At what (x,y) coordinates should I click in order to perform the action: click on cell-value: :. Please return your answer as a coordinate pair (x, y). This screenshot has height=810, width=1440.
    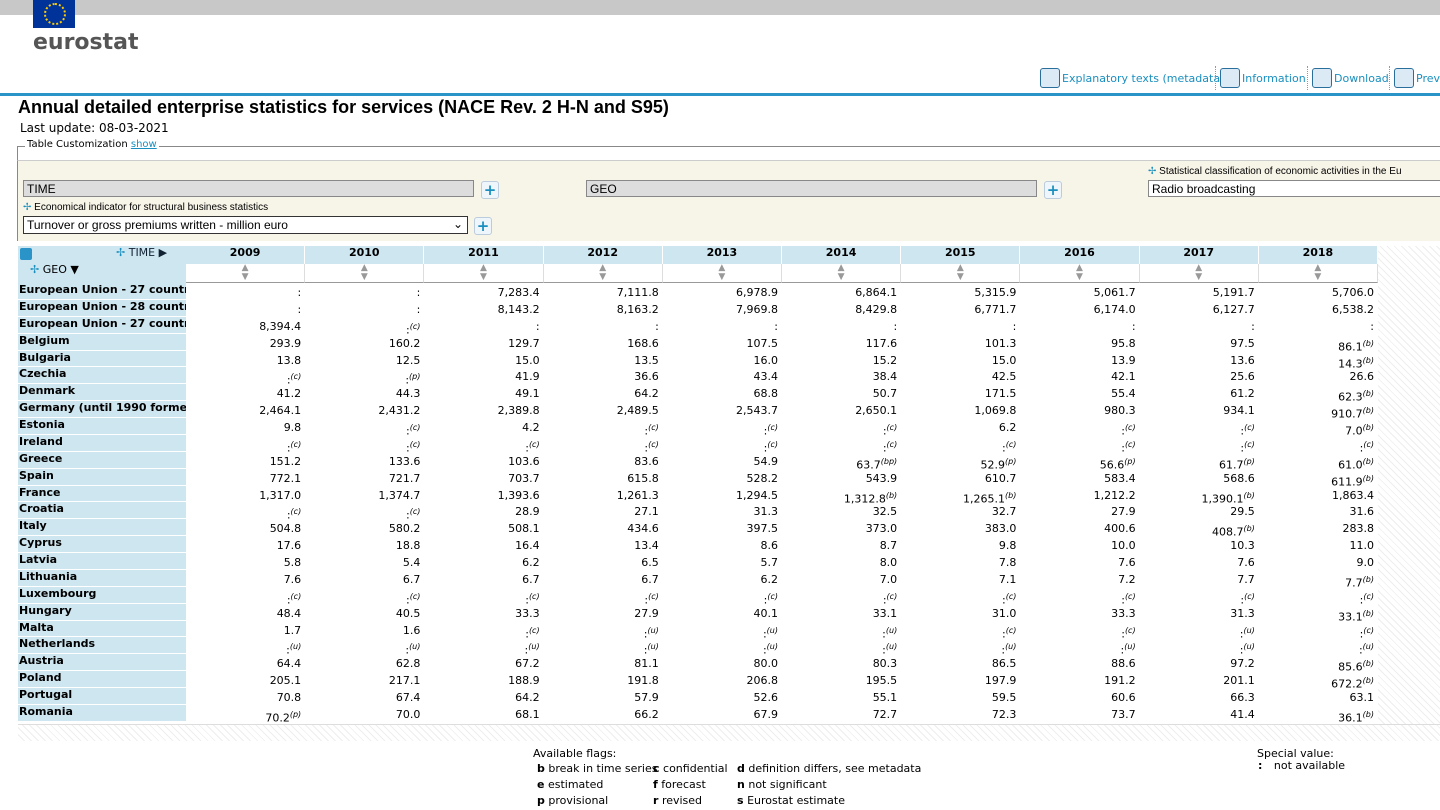
    Looking at the image, I should click on (1134, 326).